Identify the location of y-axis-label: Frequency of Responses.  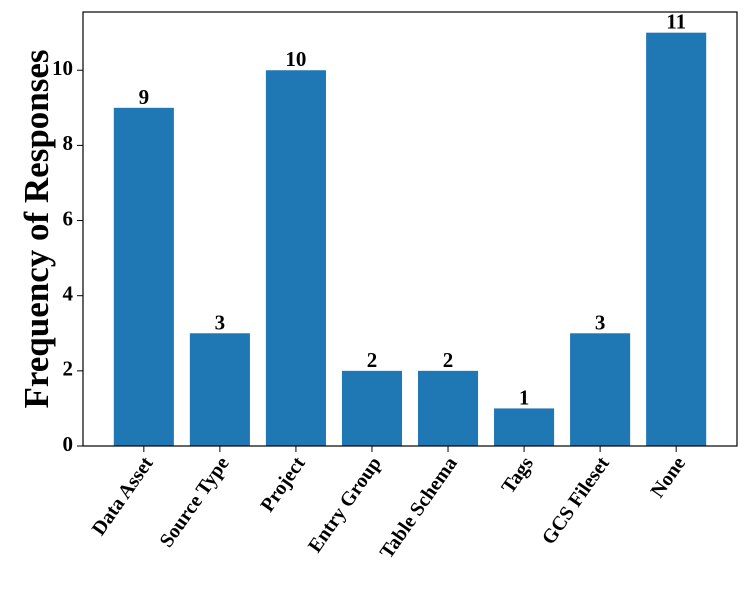
(36, 228).